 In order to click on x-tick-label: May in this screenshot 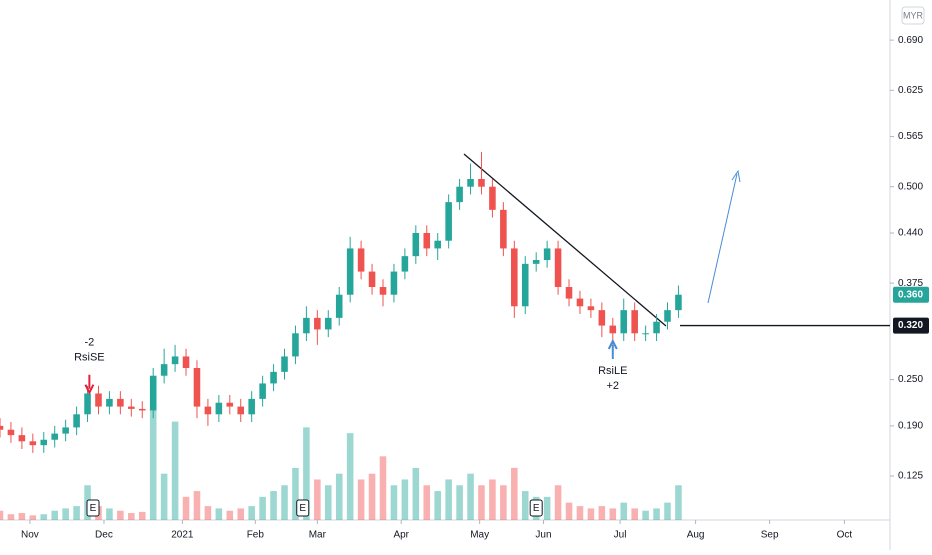, I will do `click(479, 535)`.